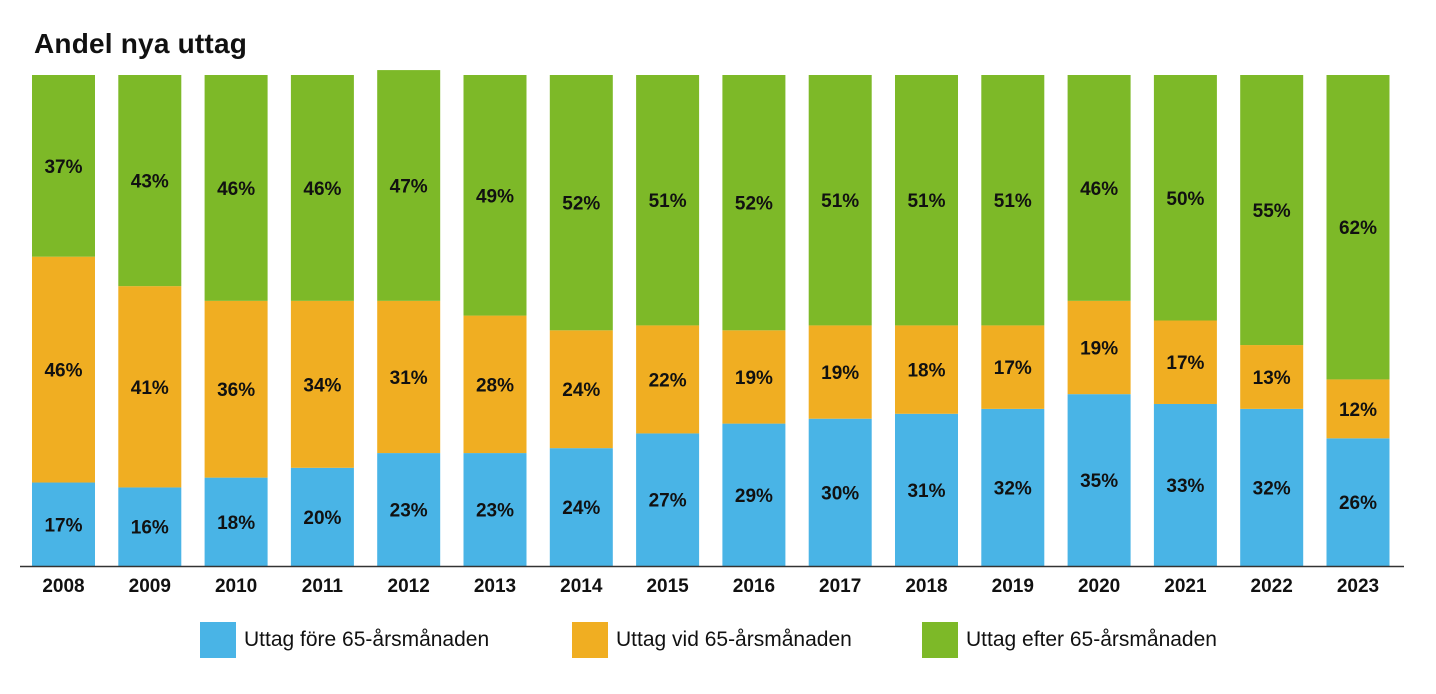 The width and height of the screenshot is (1436, 694). I want to click on data-label-2021-series-1: 17%, so click(1185, 363).